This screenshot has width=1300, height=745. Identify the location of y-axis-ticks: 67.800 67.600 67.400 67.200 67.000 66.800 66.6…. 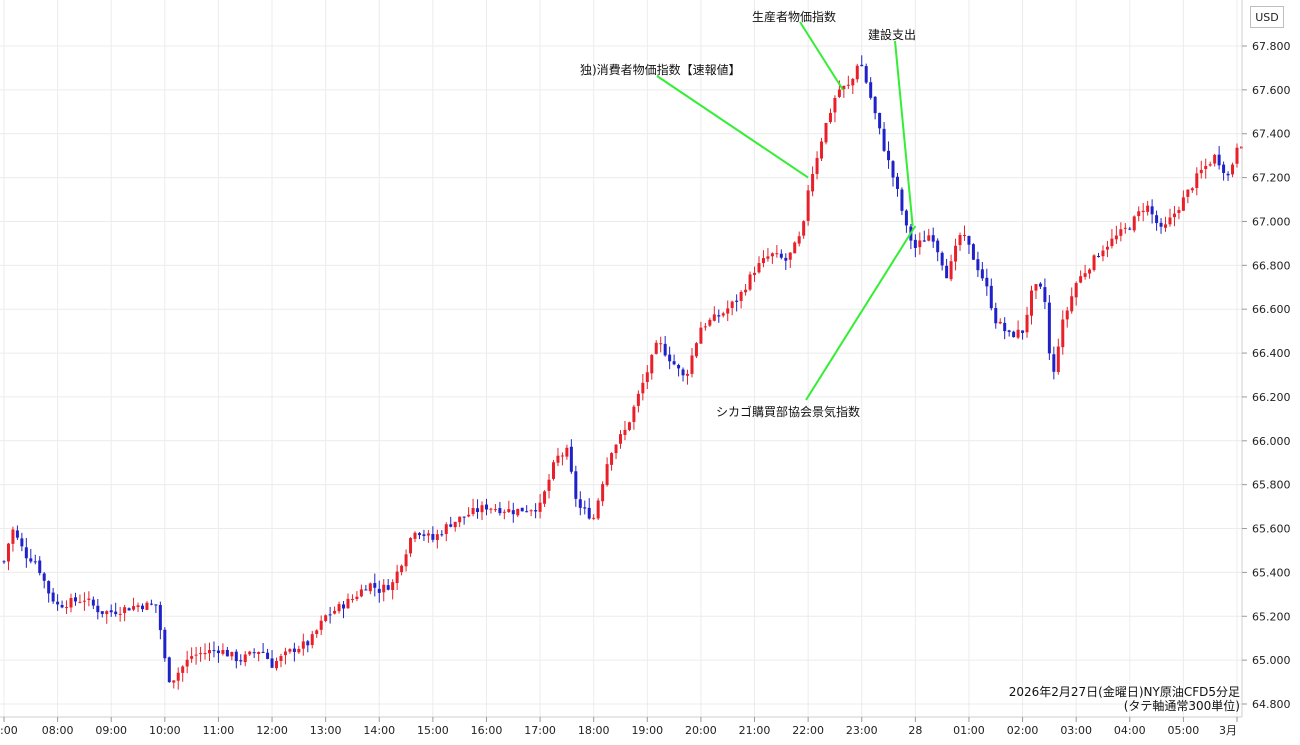
(1266, 375).